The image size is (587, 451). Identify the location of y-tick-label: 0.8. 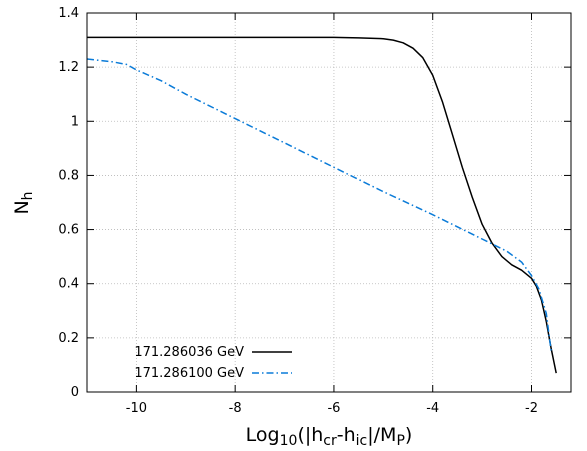
(68, 175).